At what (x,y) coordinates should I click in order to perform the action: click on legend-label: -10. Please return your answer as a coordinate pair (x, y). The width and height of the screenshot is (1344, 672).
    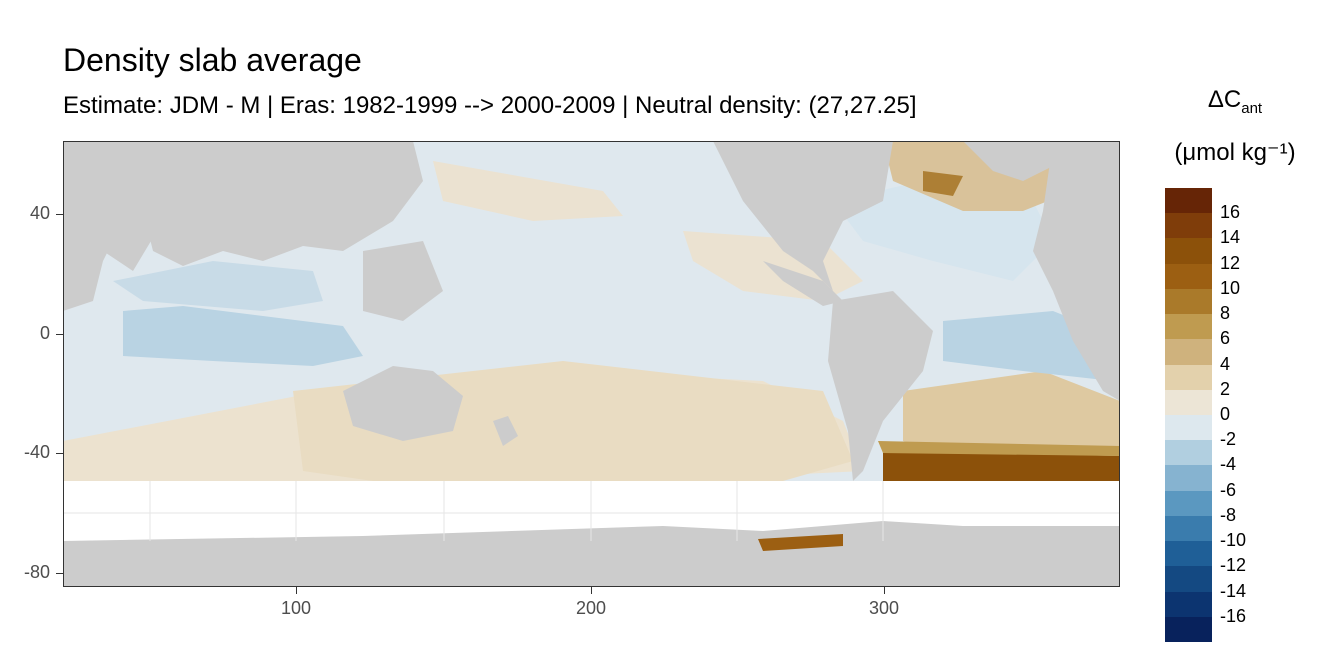
    Looking at the image, I should click on (1233, 540).